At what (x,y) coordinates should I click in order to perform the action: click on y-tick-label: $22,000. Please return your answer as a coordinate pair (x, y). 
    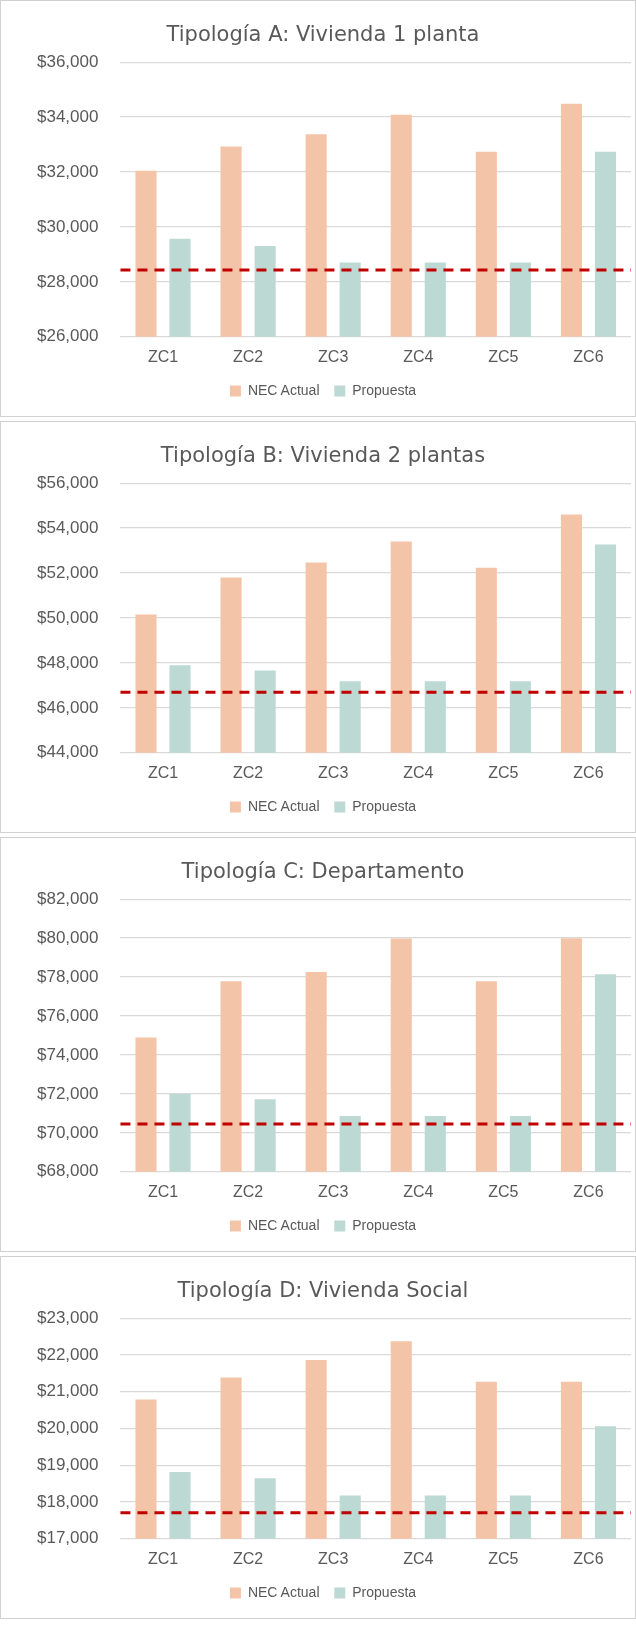
    Looking at the image, I should click on (68, 1354).